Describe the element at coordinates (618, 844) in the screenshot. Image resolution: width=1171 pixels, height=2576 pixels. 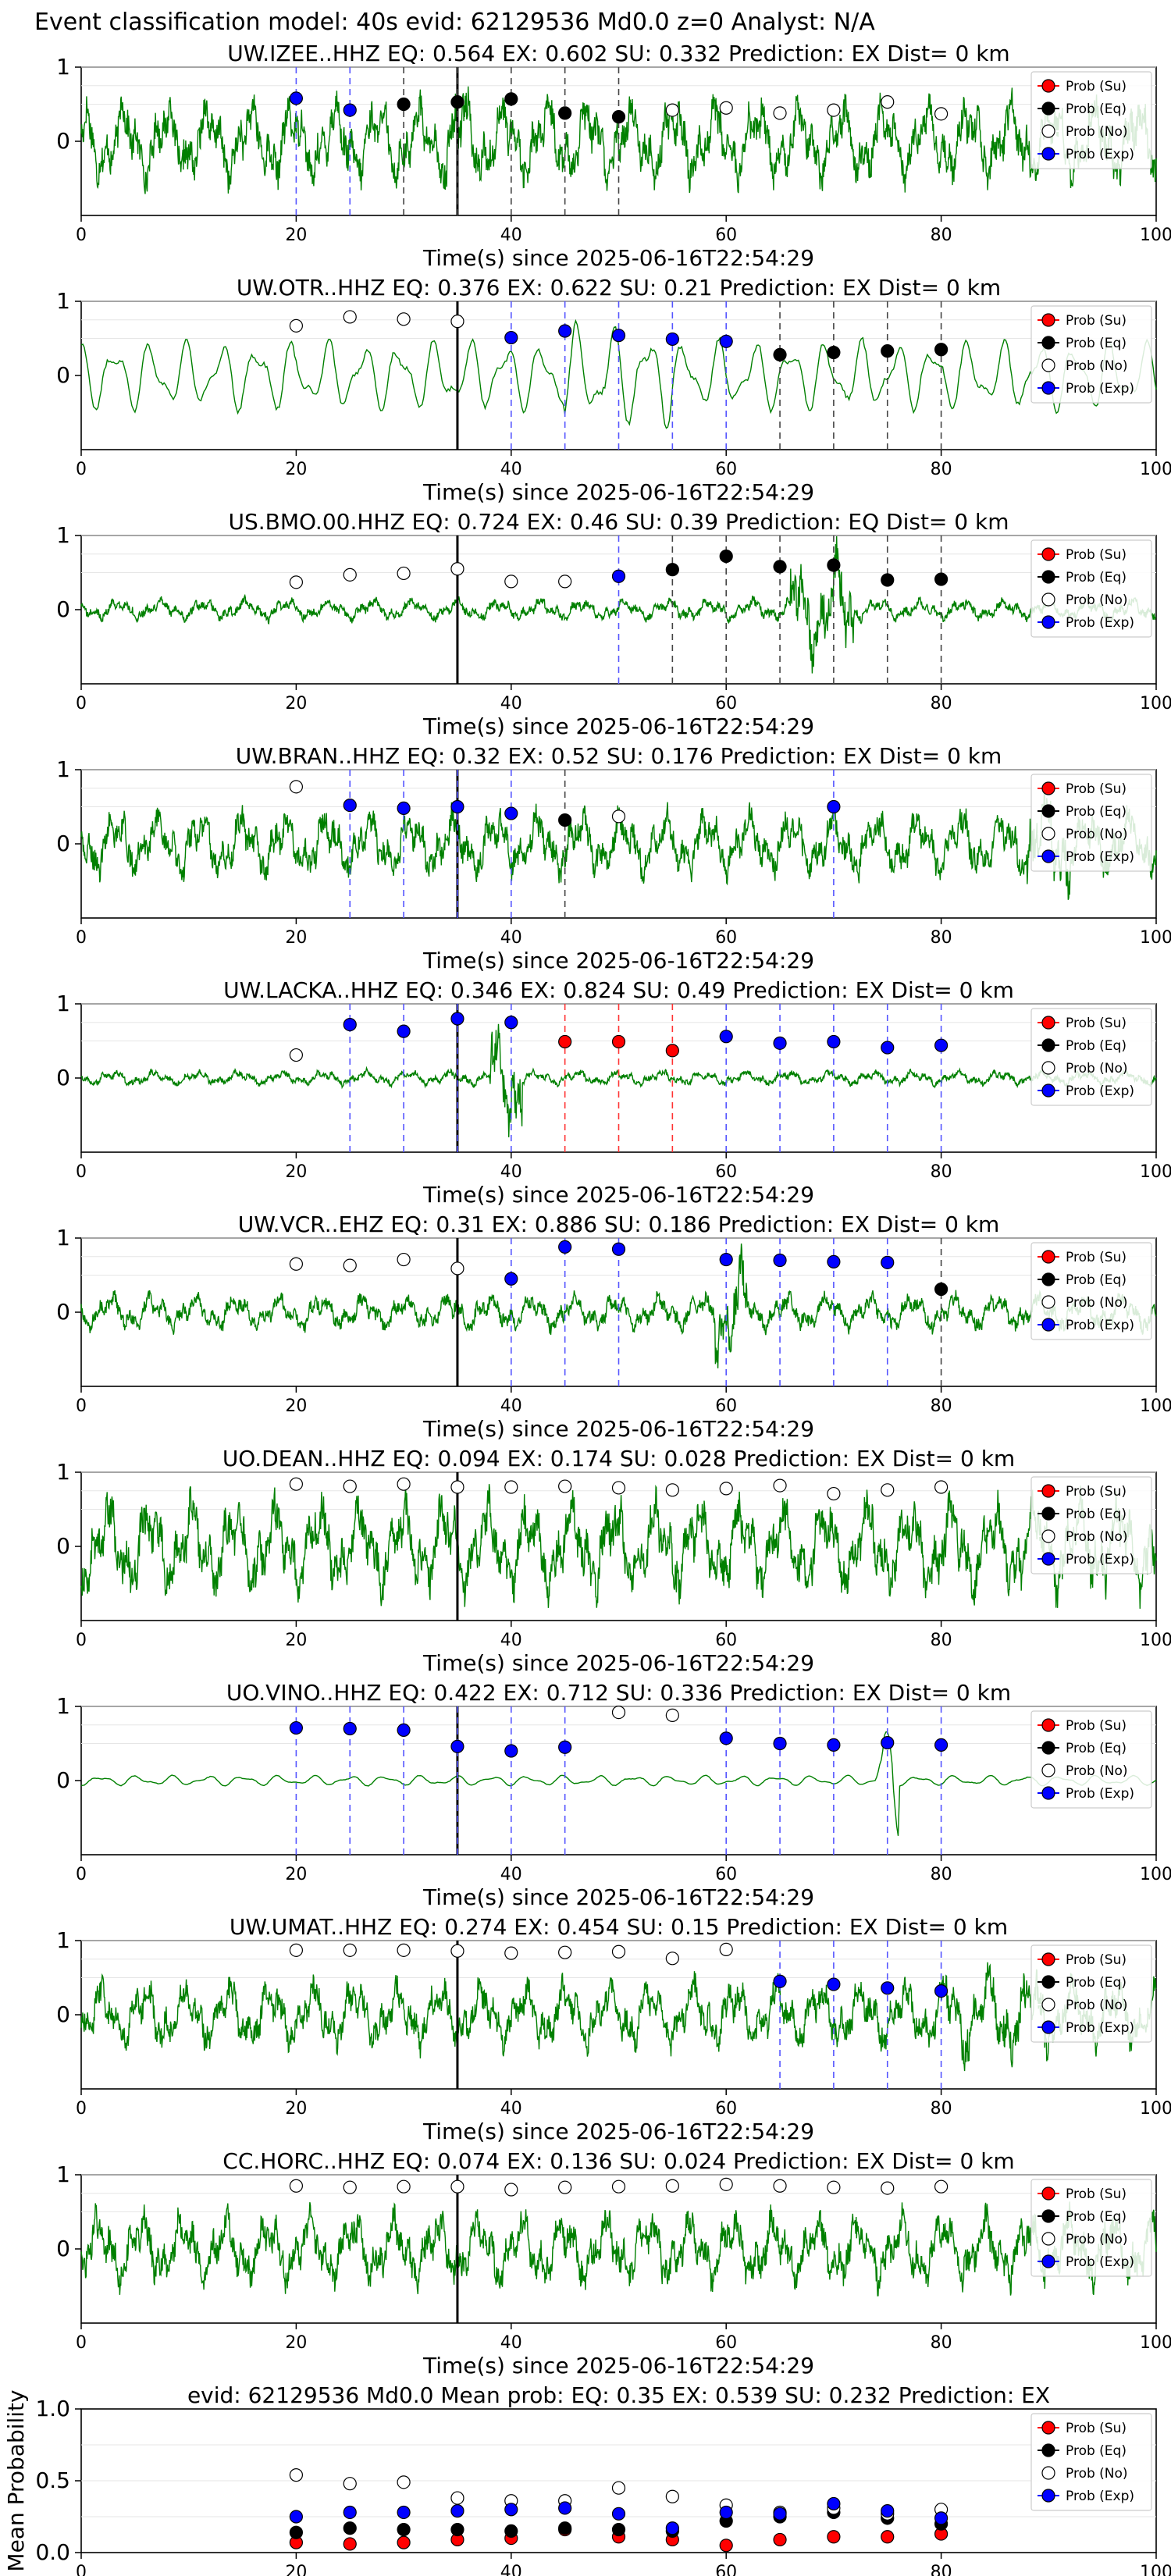
I see `axes-frame` at that location.